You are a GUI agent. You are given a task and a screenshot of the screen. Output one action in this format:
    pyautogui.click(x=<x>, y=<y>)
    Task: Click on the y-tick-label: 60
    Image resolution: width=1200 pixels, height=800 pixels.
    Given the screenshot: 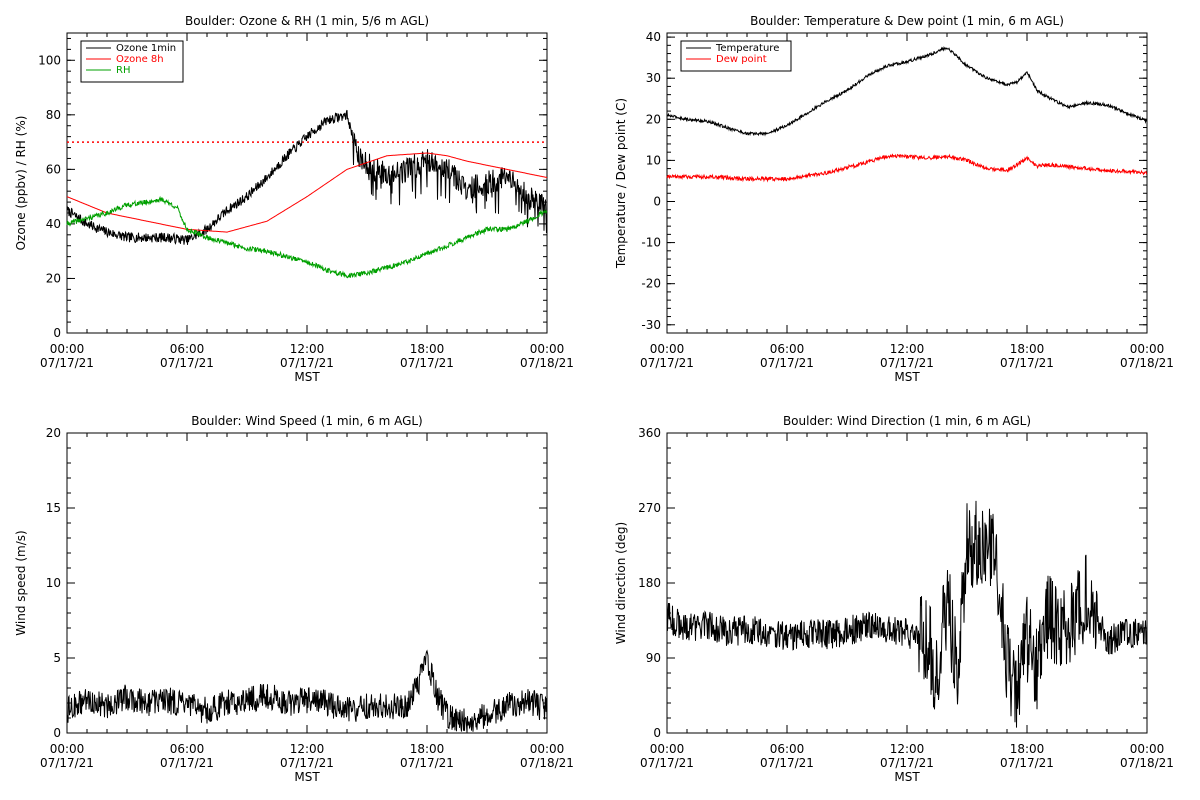 What is the action you would take?
    pyautogui.click(x=53, y=169)
    